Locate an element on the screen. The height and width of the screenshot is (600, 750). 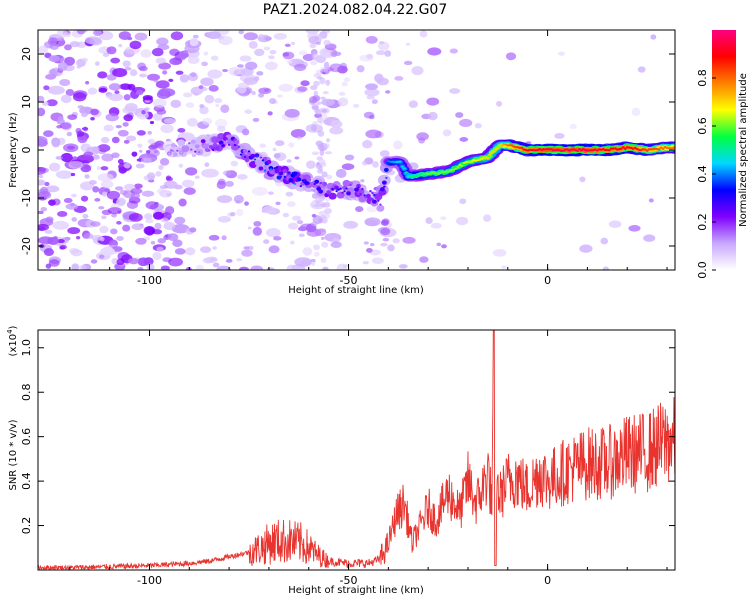
spectrogram-x-tick-label: -50 is located at coordinates (349, 280).